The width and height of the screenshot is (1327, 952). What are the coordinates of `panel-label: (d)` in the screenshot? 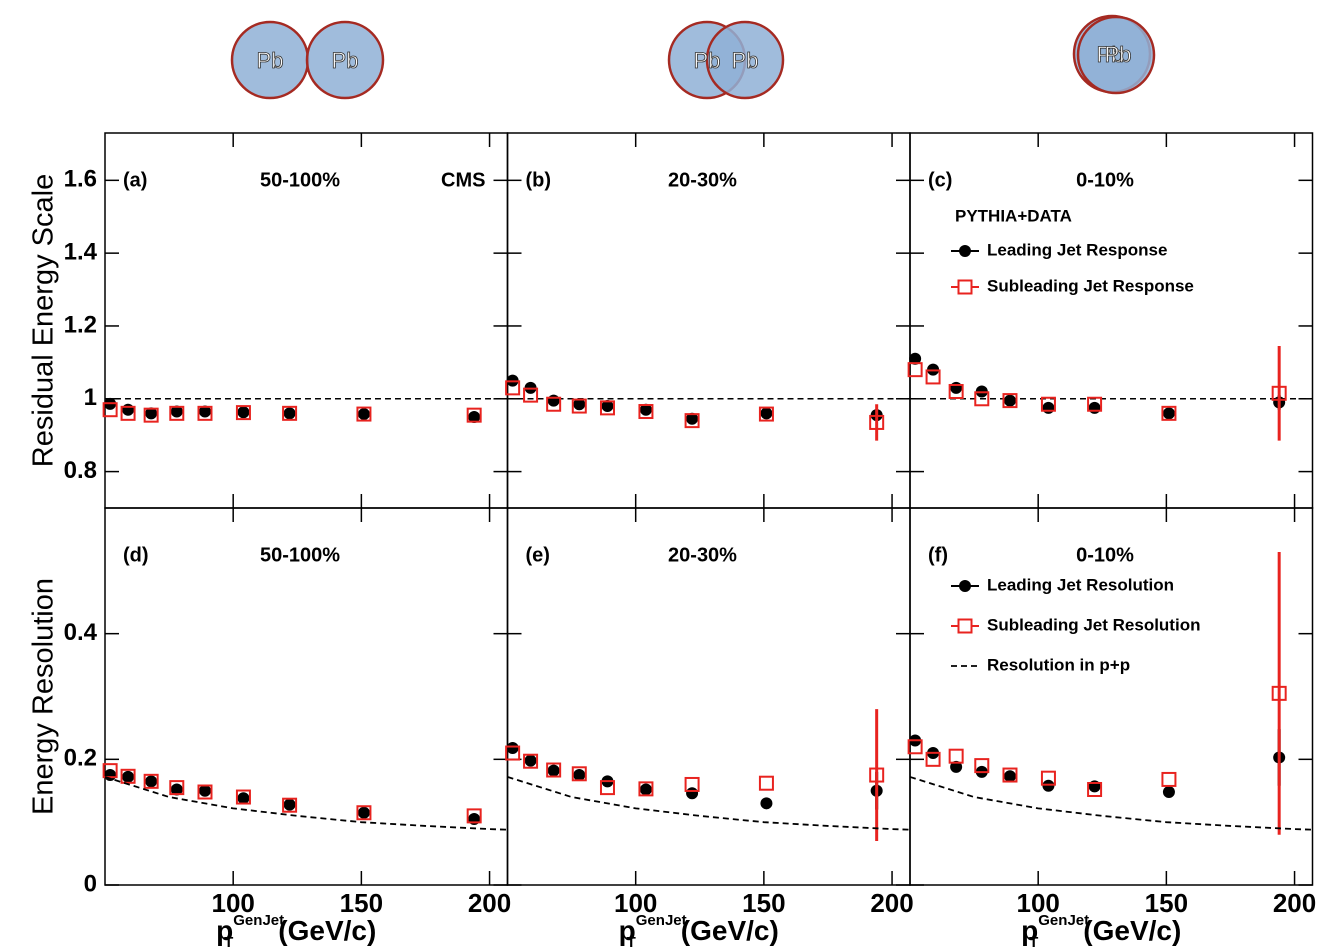 It's located at (136, 555).